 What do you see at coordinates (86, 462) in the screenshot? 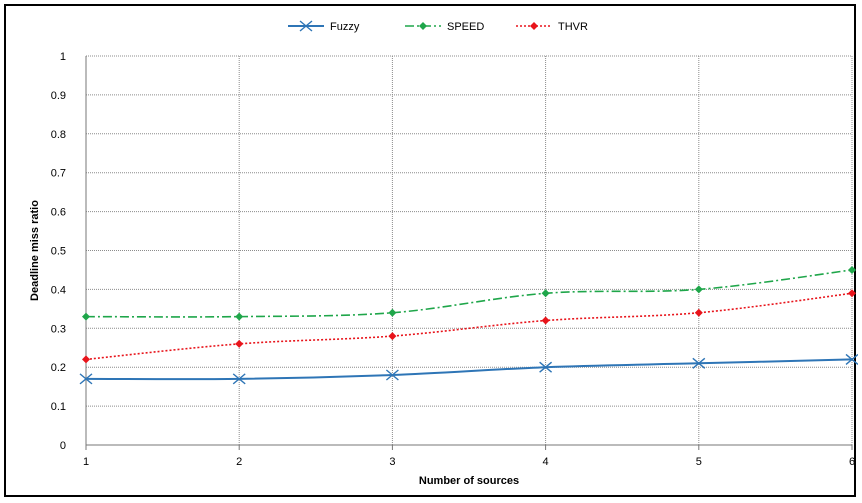
I see `x-tick-label: 1` at bounding box center [86, 462].